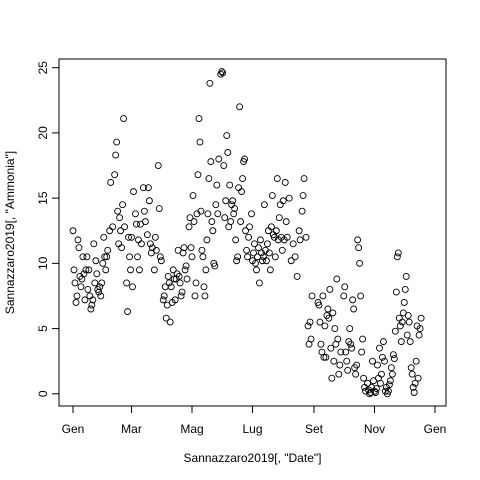 The height and width of the screenshot is (480, 480). What do you see at coordinates (43, 393) in the screenshot?
I see `y-tick-label: 0` at bounding box center [43, 393].